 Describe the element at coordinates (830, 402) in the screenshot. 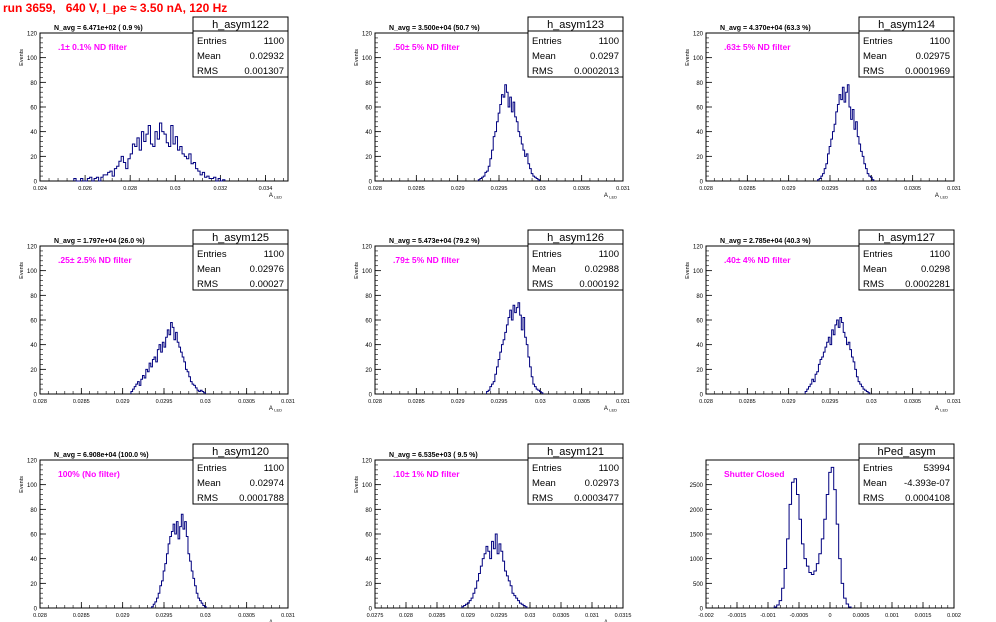

I see `x-tick-label: 0.0295` at that location.